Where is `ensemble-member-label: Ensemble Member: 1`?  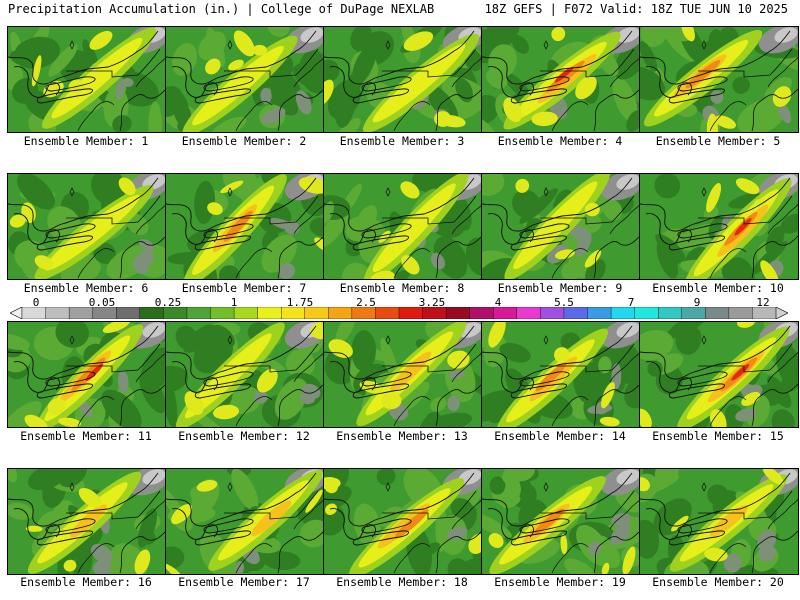
ensemble-member-label: Ensemble Member: 1 is located at coordinates (86, 141).